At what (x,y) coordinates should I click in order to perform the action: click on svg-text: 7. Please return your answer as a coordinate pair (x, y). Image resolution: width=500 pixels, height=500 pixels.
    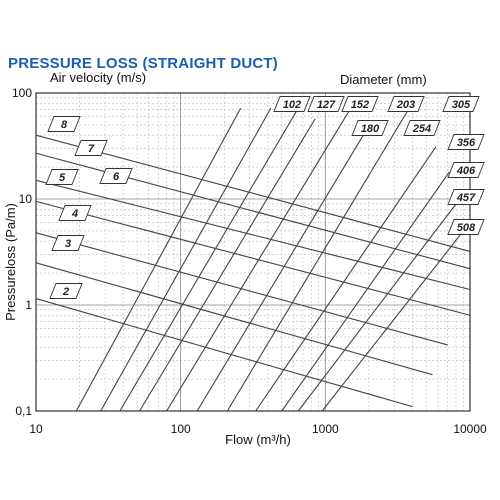
    Looking at the image, I should click on (91, 149).